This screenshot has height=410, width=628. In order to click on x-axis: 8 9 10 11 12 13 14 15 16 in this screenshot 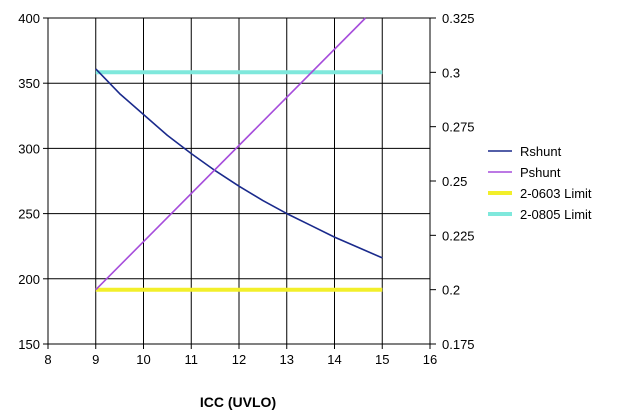, I will do `click(240, 355)`.